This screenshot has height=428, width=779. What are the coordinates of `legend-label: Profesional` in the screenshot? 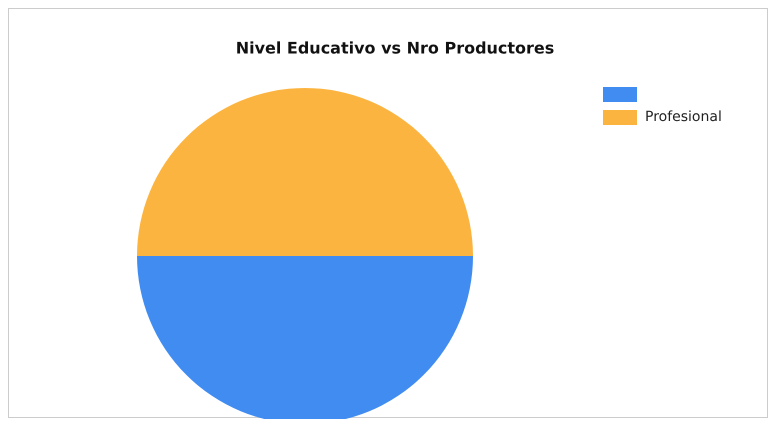 It's located at (683, 117).